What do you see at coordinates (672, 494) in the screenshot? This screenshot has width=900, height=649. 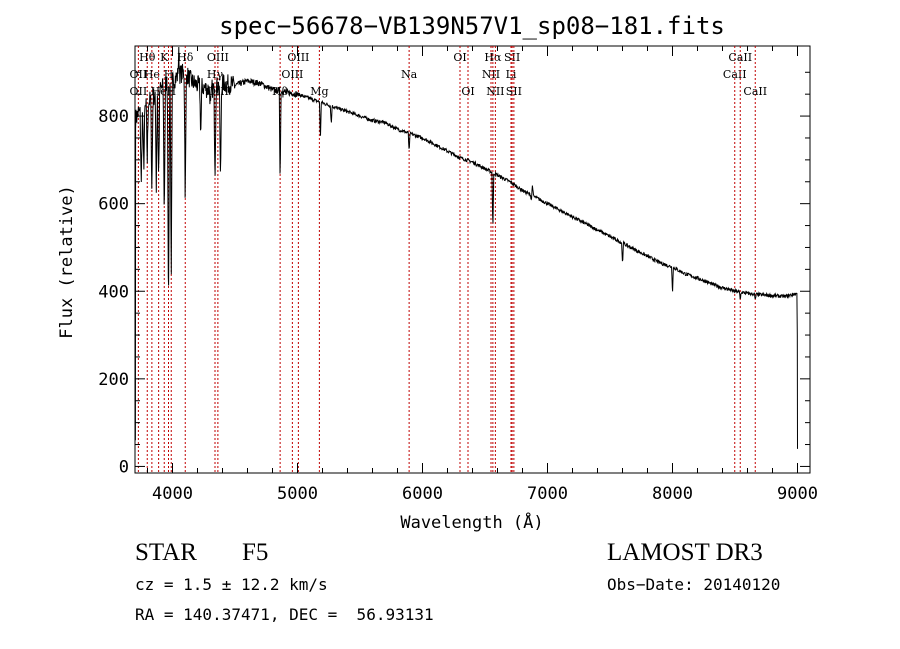 I see `x-tick-label: 8000` at bounding box center [672, 494].